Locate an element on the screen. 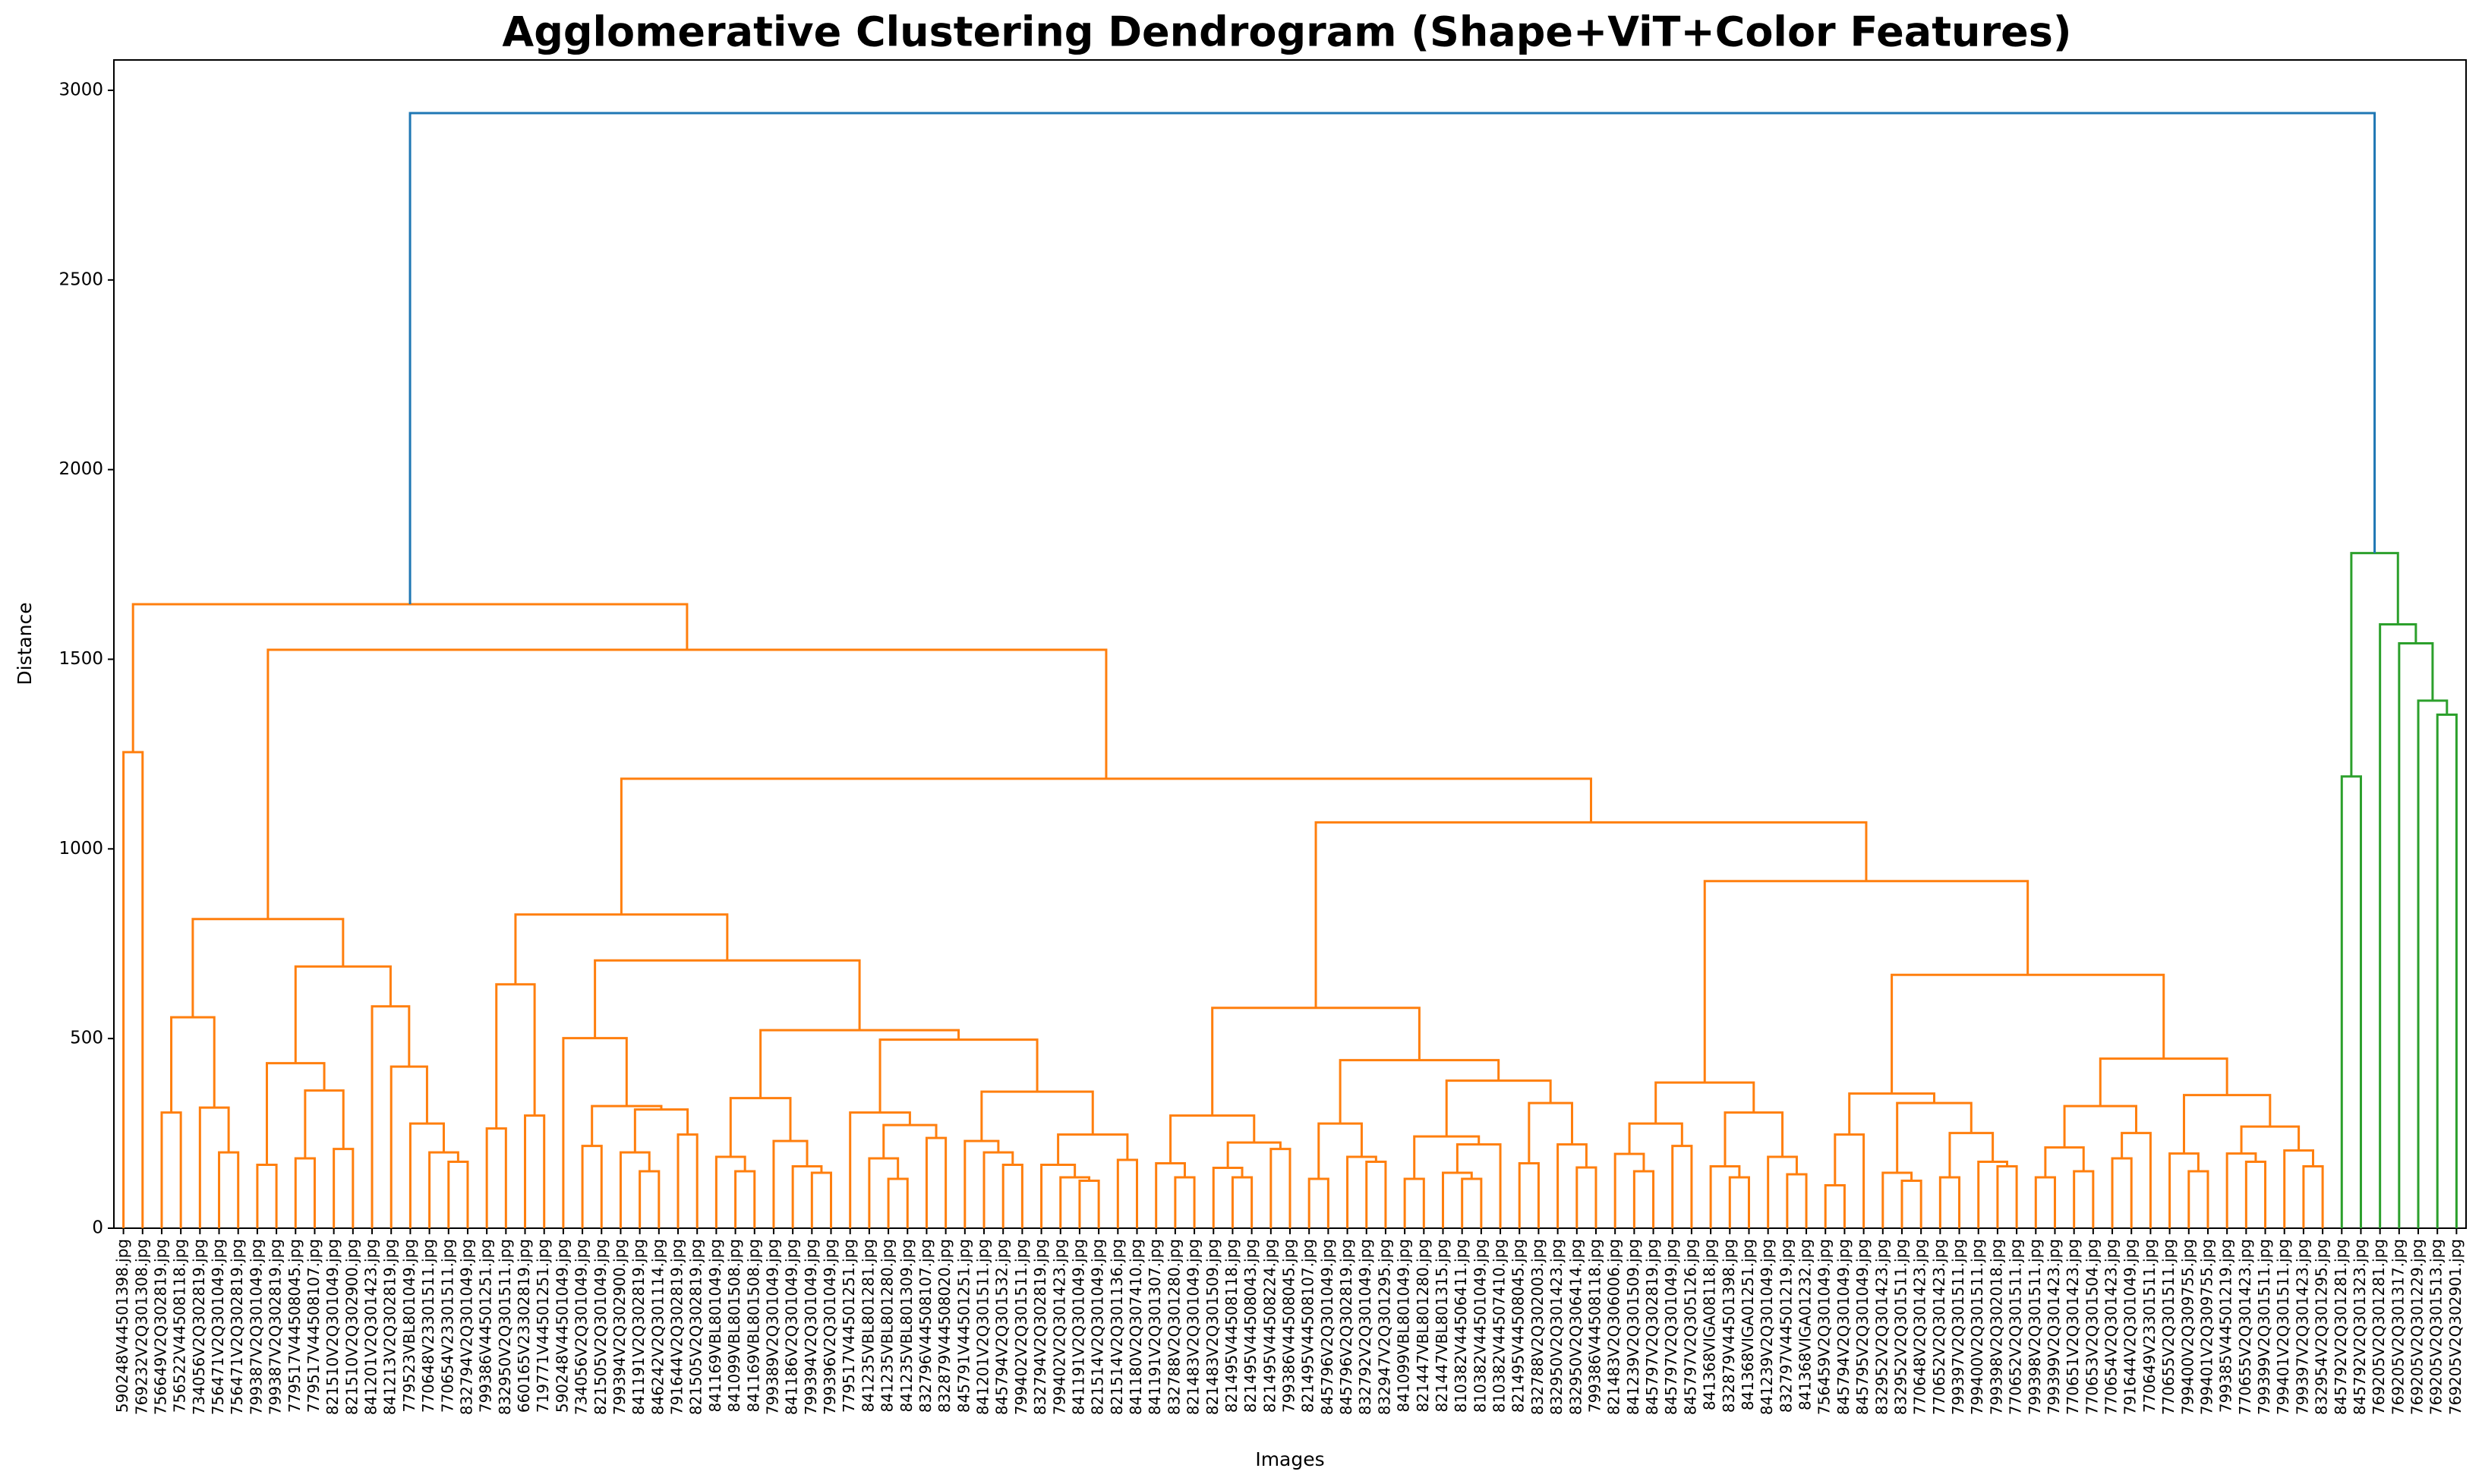 Image resolution: width=2482 pixels, height=1484 pixels. leaf-label: 841099VBL801508.jpg is located at coordinates (734, 1326).